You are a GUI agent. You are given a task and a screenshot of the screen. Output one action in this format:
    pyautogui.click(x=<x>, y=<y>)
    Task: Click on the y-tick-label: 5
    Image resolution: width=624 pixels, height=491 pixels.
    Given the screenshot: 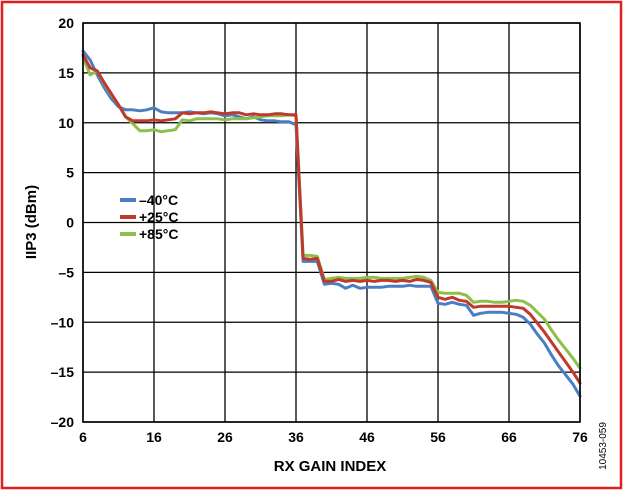 What is the action you would take?
    pyautogui.click(x=70, y=173)
    